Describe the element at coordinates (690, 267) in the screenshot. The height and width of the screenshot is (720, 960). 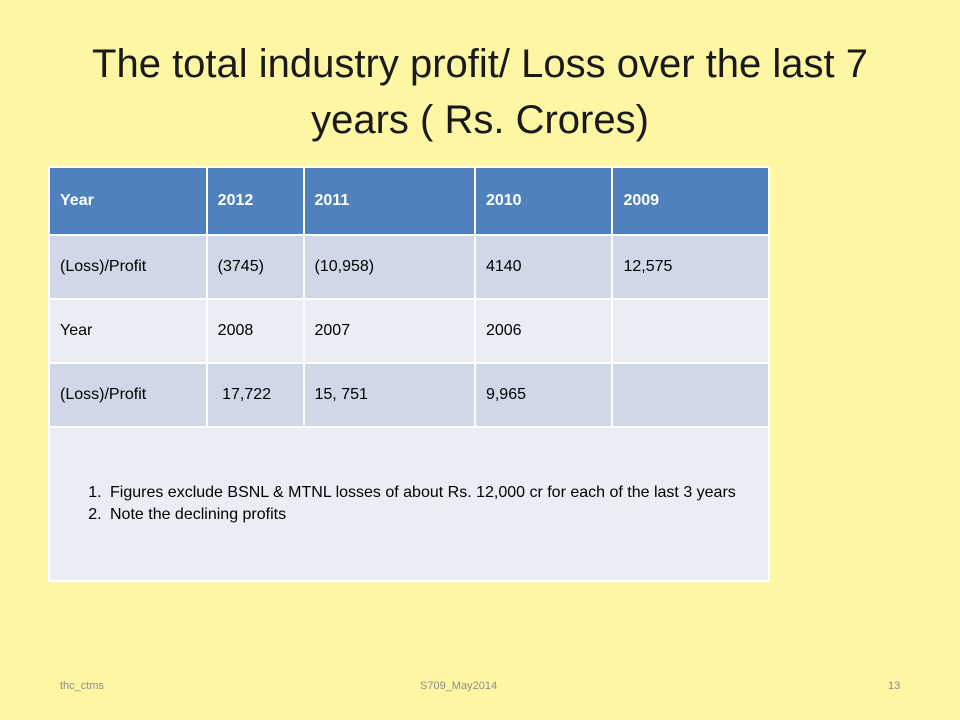
I see `table-cell: 12,575` at that location.